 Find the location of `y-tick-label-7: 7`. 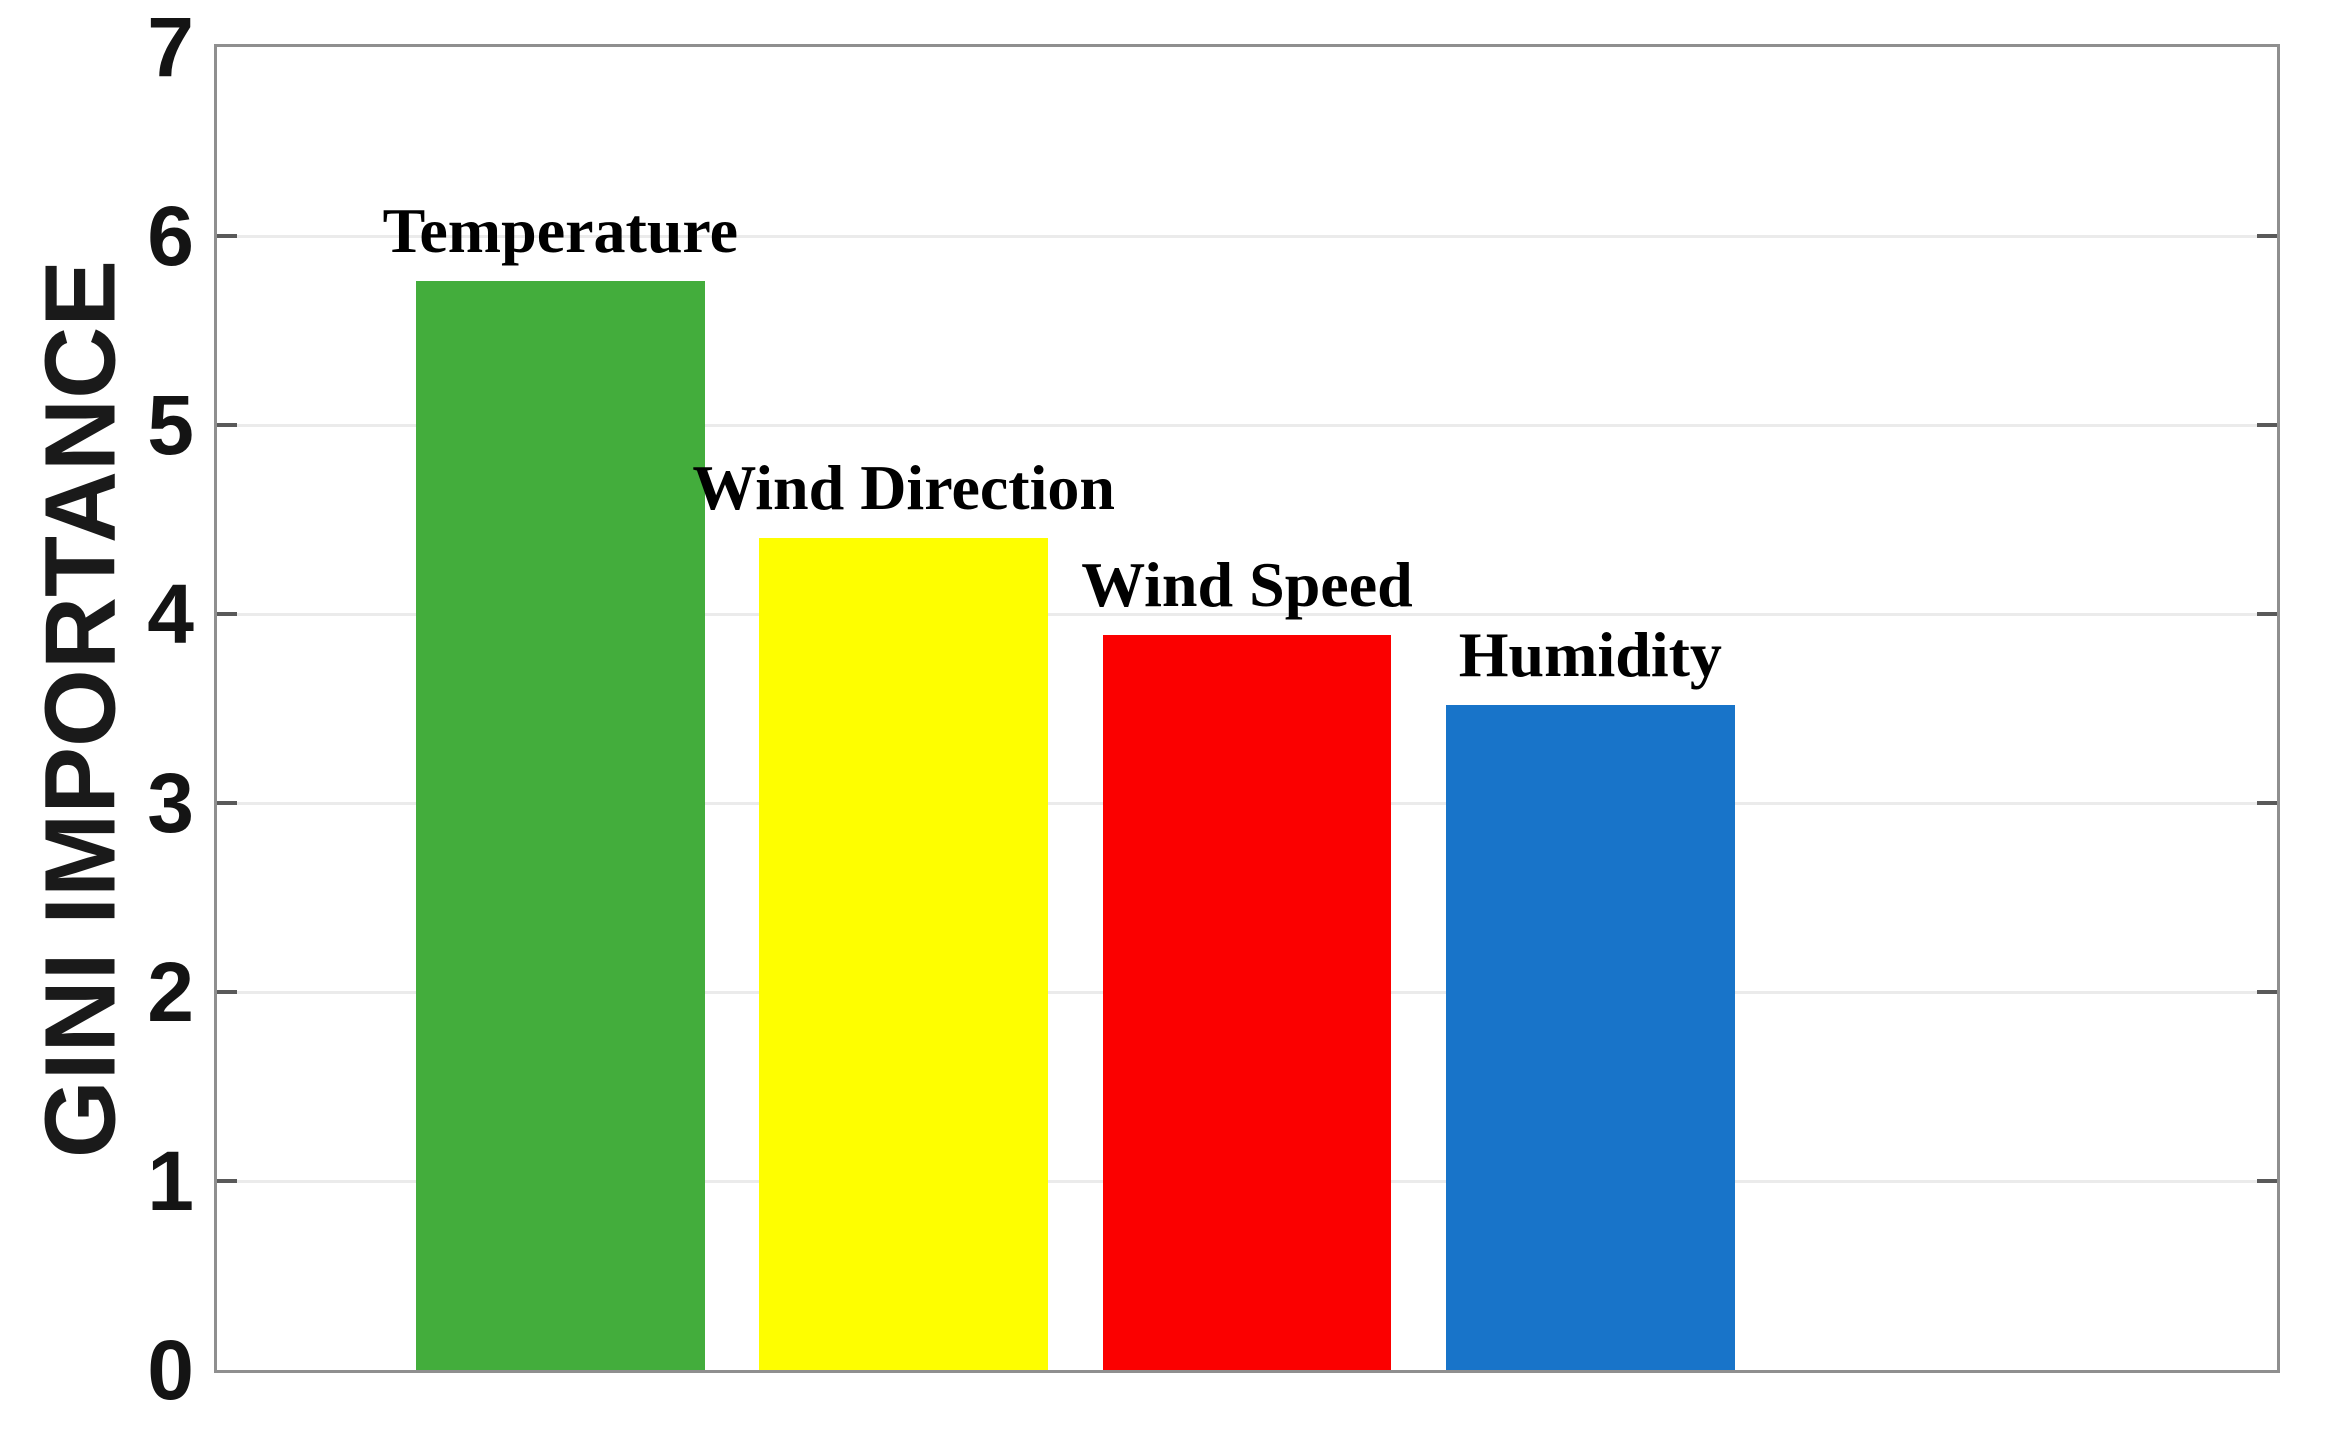

y-tick-label-7: 7 is located at coordinates (170, 47).